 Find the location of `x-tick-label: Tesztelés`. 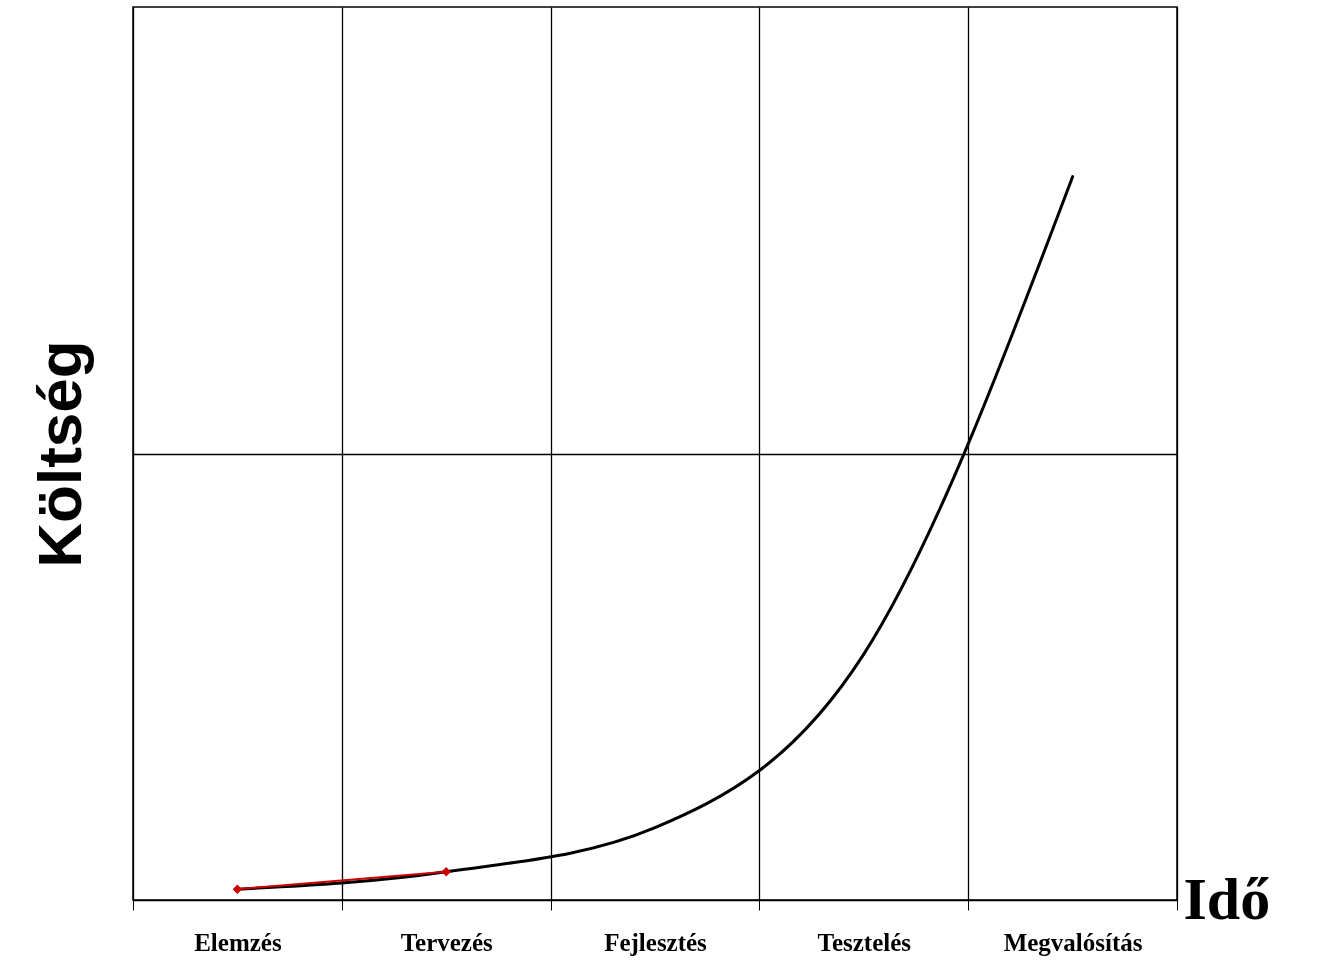

x-tick-label: Tesztelés is located at coordinates (864, 942).